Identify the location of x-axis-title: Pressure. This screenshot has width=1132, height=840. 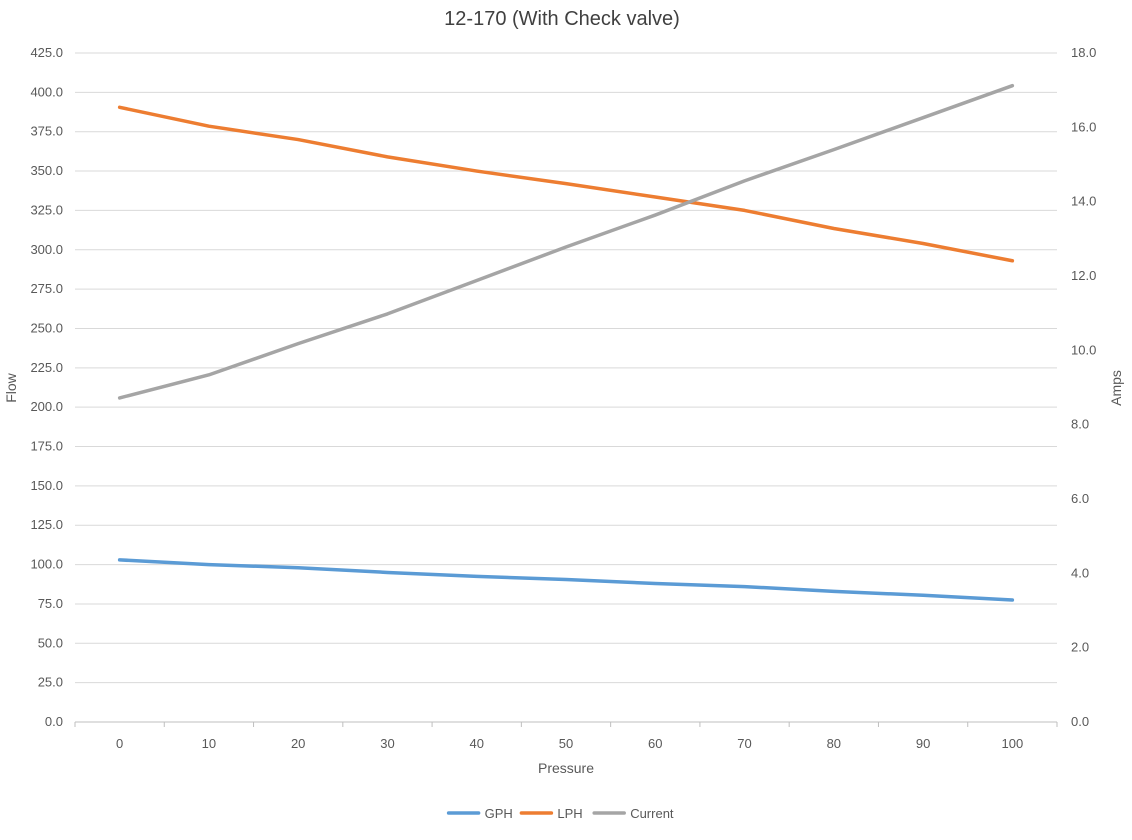
(566, 768).